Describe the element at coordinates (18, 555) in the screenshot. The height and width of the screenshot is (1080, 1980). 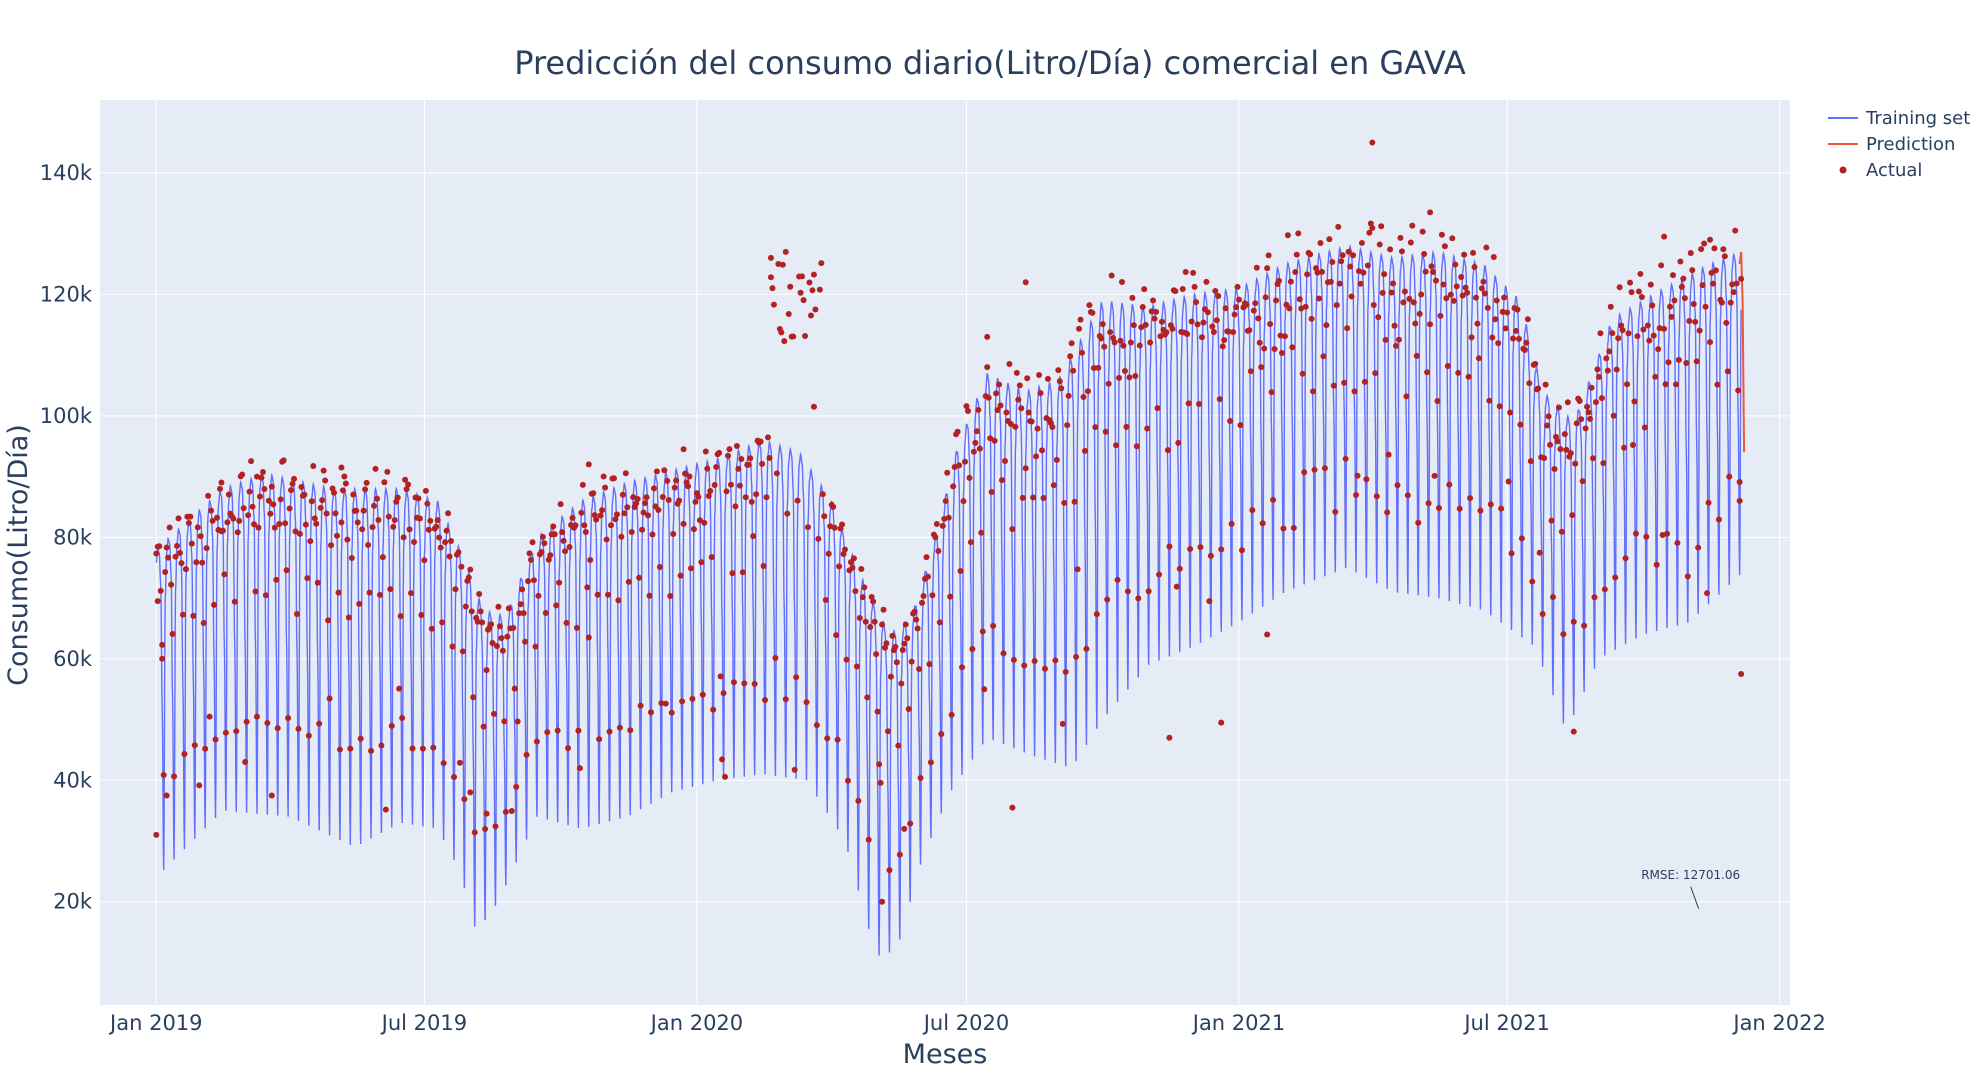
I see `y-axis-title: Consumo(Litro/Día)` at that location.